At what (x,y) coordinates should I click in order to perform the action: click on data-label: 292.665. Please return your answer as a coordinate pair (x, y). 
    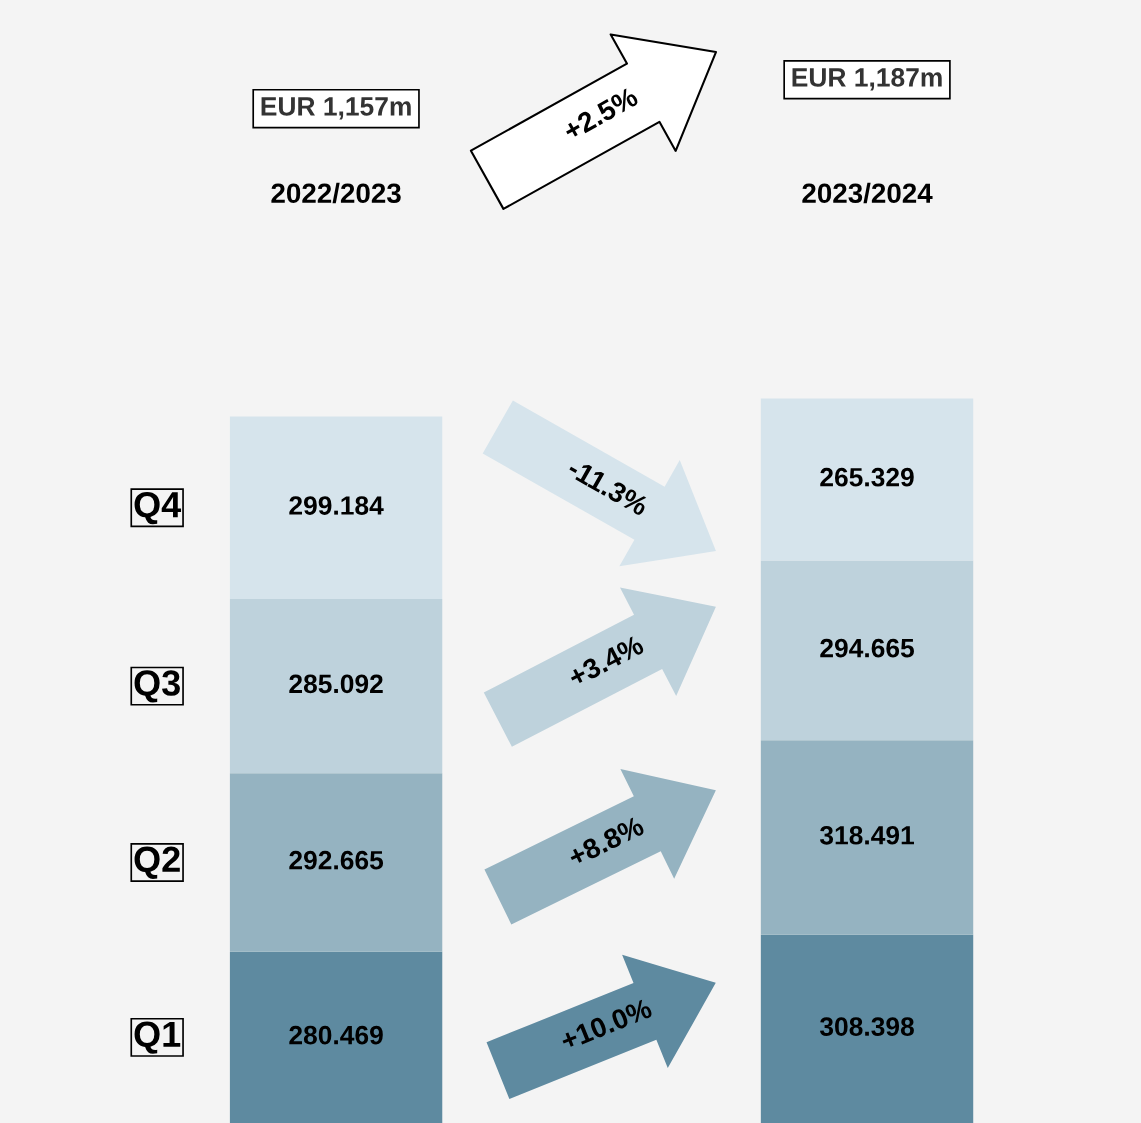
    Looking at the image, I should click on (336, 860).